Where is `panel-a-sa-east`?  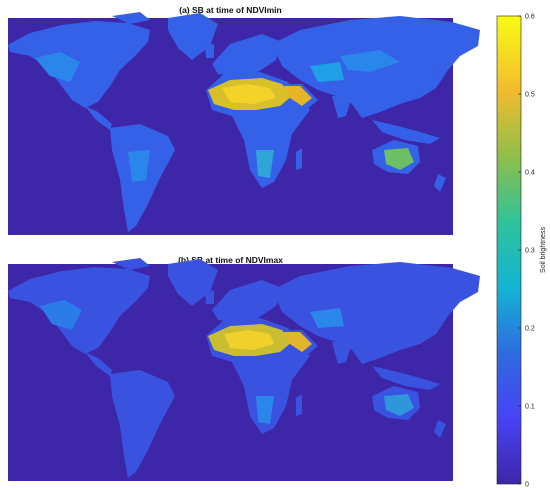 panel-a-sa-east is located at coordinates (139, 166).